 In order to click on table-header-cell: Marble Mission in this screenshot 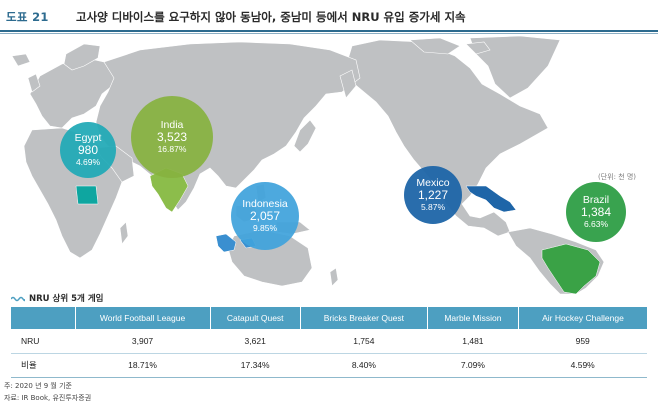, I will do `click(473, 318)`.